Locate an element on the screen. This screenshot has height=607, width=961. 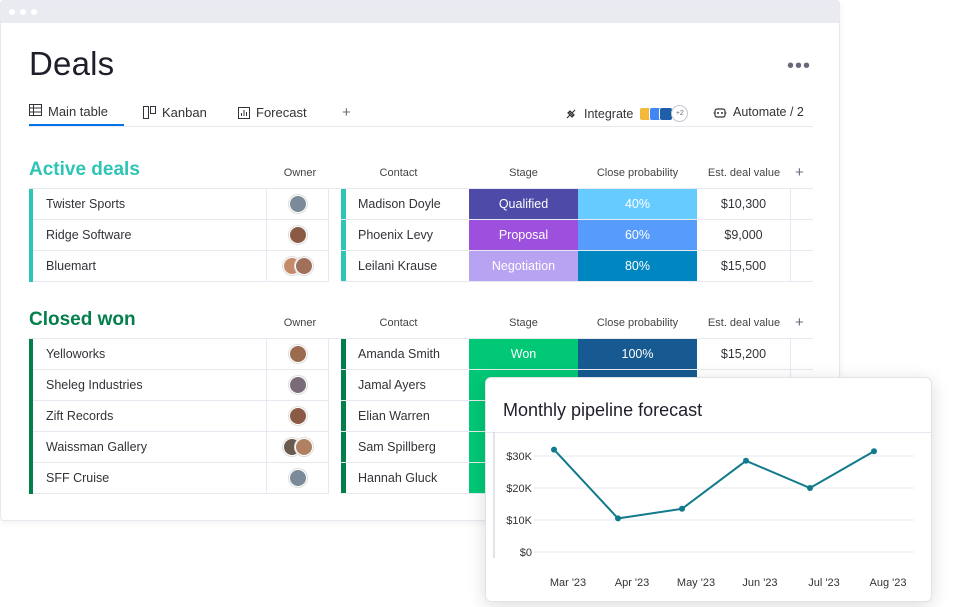
y-tick-label: $10K is located at coordinates (519, 521).